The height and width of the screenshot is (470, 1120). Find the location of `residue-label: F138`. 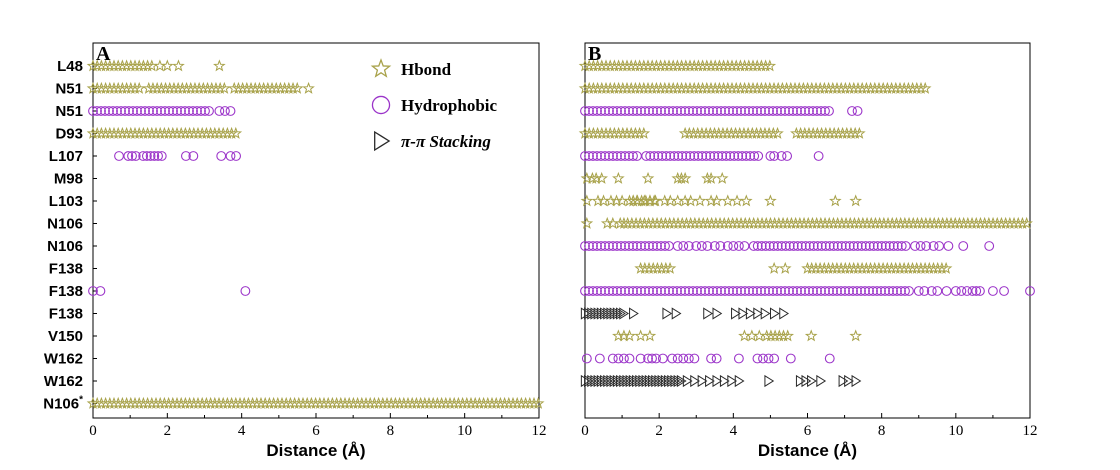

residue-label: F138 is located at coordinates (66, 314).